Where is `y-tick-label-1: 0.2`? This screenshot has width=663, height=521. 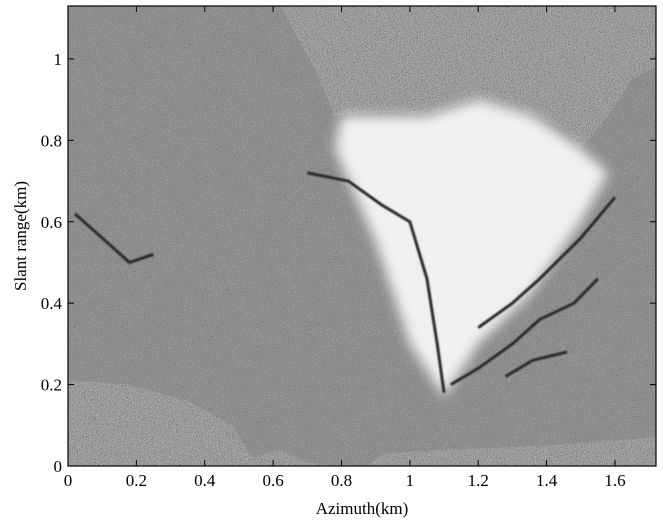
y-tick-label-1: 0.2 is located at coordinates (51, 385).